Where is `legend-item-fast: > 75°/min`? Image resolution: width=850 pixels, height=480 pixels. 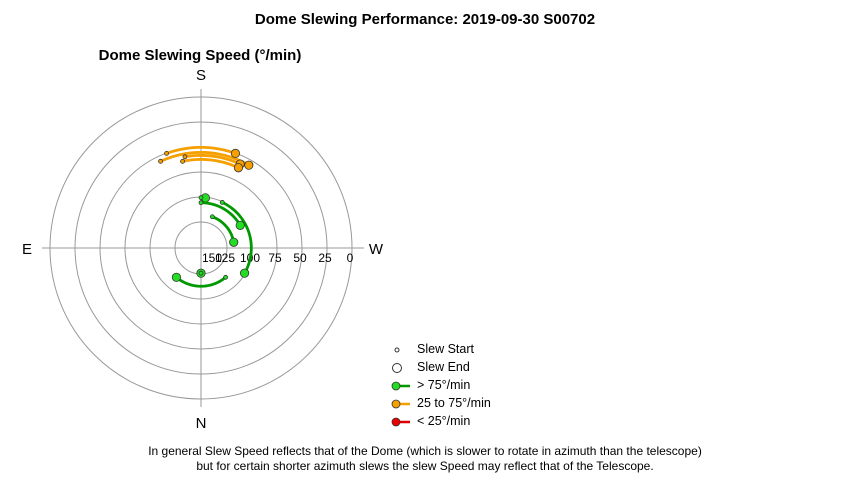 legend-item-fast: > 75°/min is located at coordinates (430, 385).